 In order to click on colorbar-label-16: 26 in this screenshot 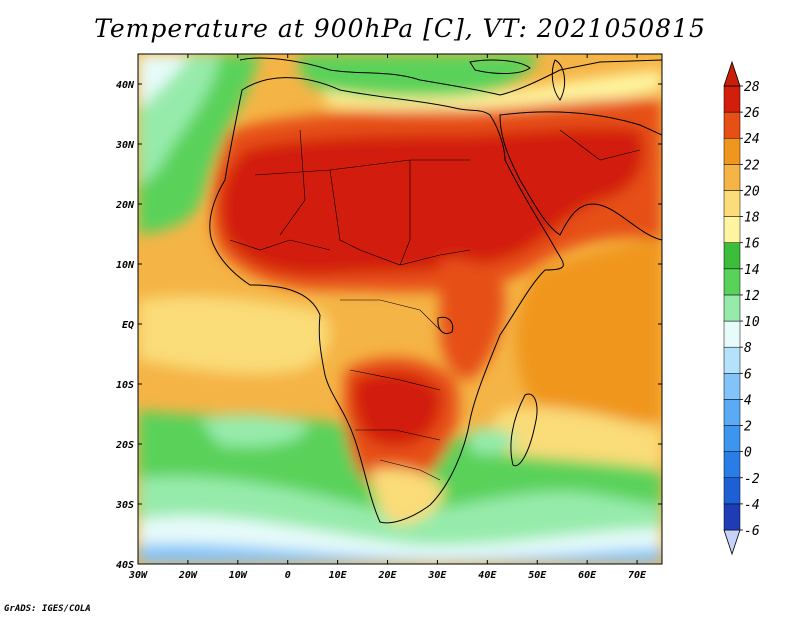, I will do `click(752, 113)`.